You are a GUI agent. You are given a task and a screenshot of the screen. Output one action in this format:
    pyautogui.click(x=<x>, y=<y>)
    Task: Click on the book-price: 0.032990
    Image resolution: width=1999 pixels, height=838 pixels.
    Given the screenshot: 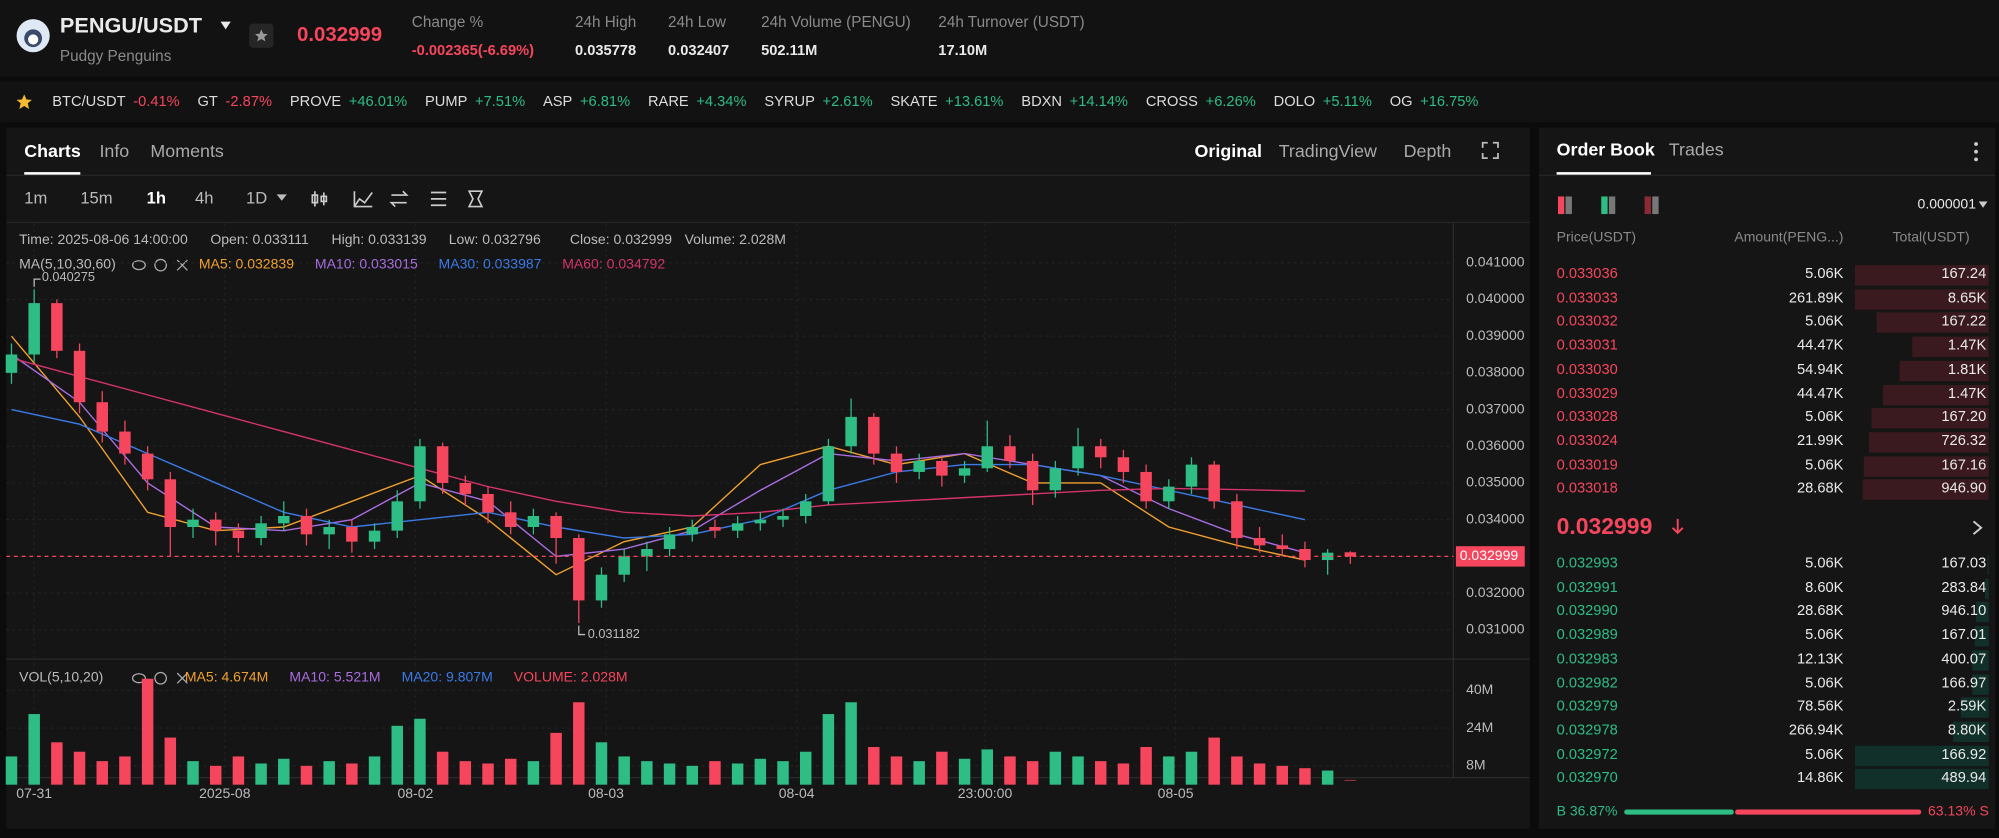 What is the action you would take?
    pyautogui.click(x=1587, y=611)
    